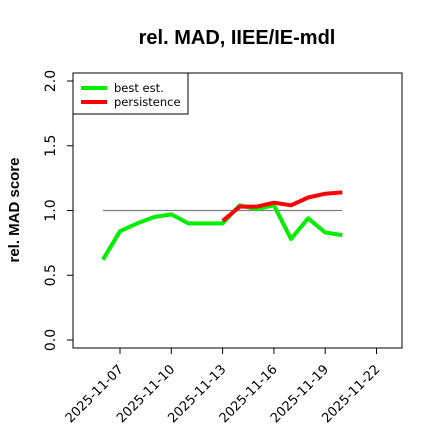 This screenshot has width=440, height=440. Describe the element at coordinates (222, 232) in the screenshot. I see `series-line-best-est` at that location.